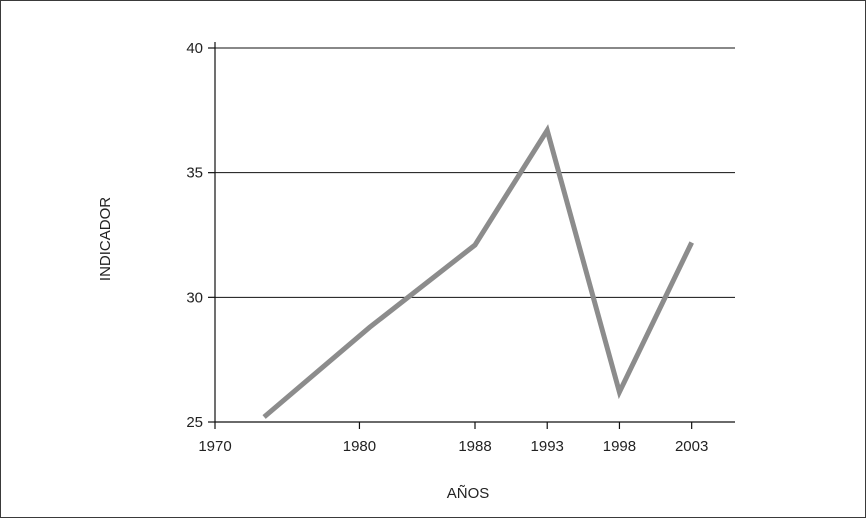  Describe the element at coordinates (194, 422) in the screenshot. I see `y-tick-label-25: 25` at that location.